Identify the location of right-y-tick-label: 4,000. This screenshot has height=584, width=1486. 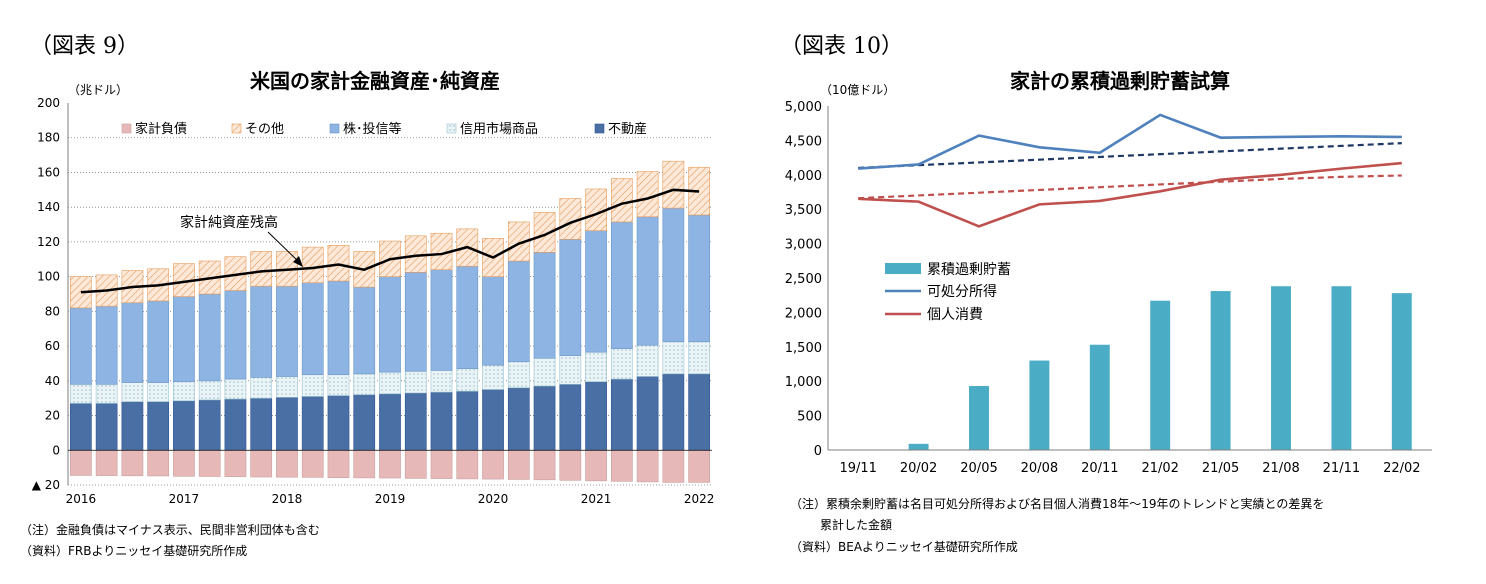
(803, 176).